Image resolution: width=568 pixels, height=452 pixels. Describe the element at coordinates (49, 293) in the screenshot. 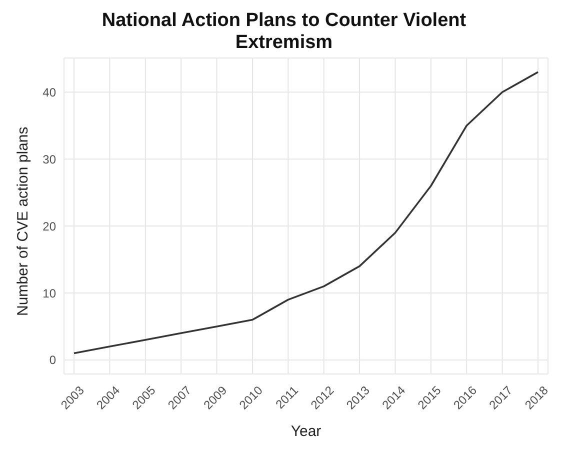

I see `y-tick-label: 10` at that location.